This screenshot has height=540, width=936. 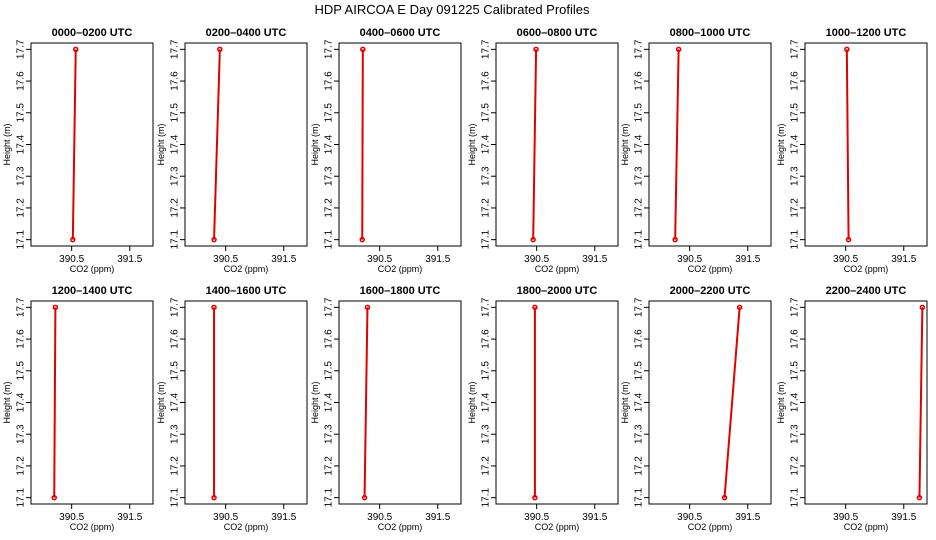 I want to click on panel-title: 2000–2200 UTC, so click(x=710, y=291).